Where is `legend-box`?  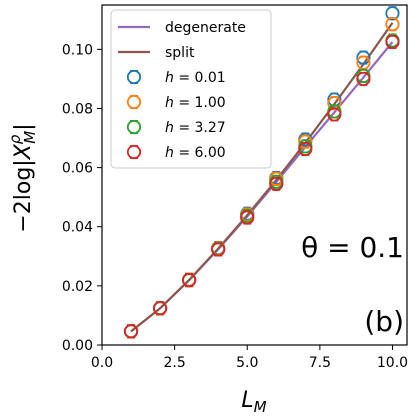
legend-box is located at coordinates (191, 89).